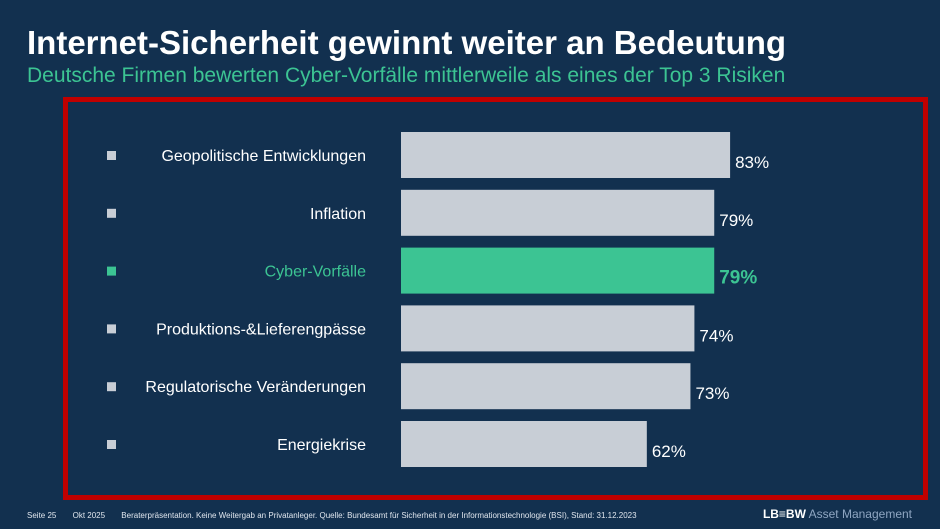  Describe the element at coordinates (255, 387) in the screenshot. I see `category-label: Regulatorische Veränderungen` at that location.